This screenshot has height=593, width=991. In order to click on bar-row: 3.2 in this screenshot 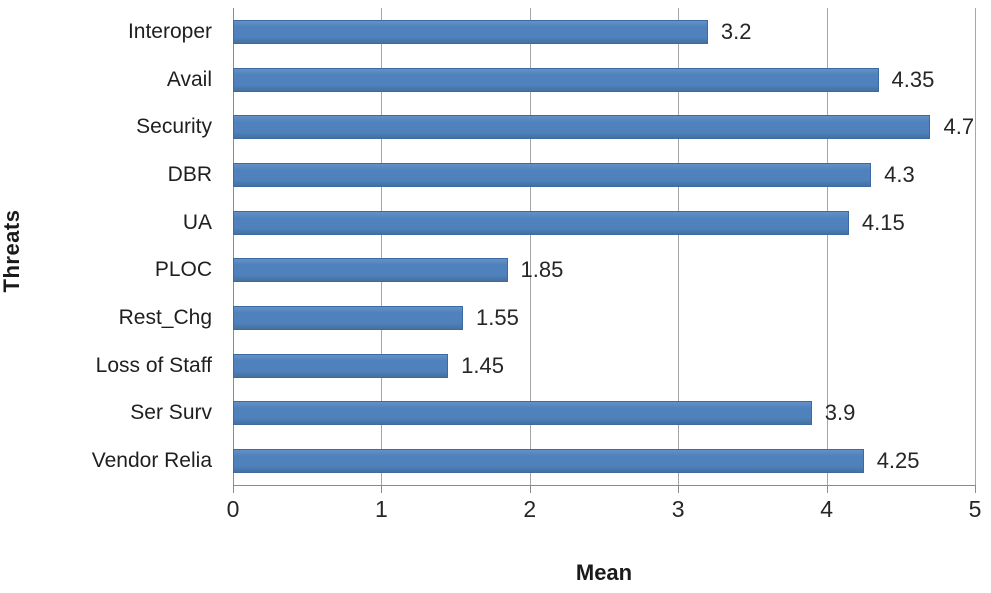, I will do `click(604, 32)`.